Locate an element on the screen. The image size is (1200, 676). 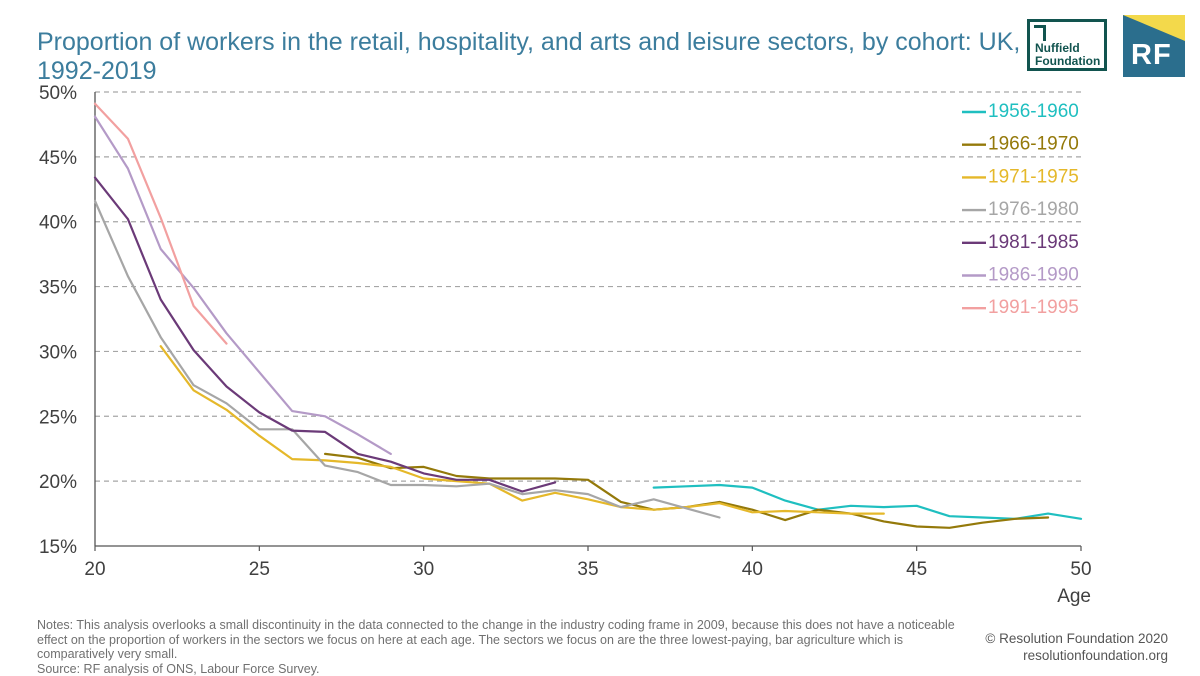
y-tick-label: 40% is located at coordinates (58, 223).